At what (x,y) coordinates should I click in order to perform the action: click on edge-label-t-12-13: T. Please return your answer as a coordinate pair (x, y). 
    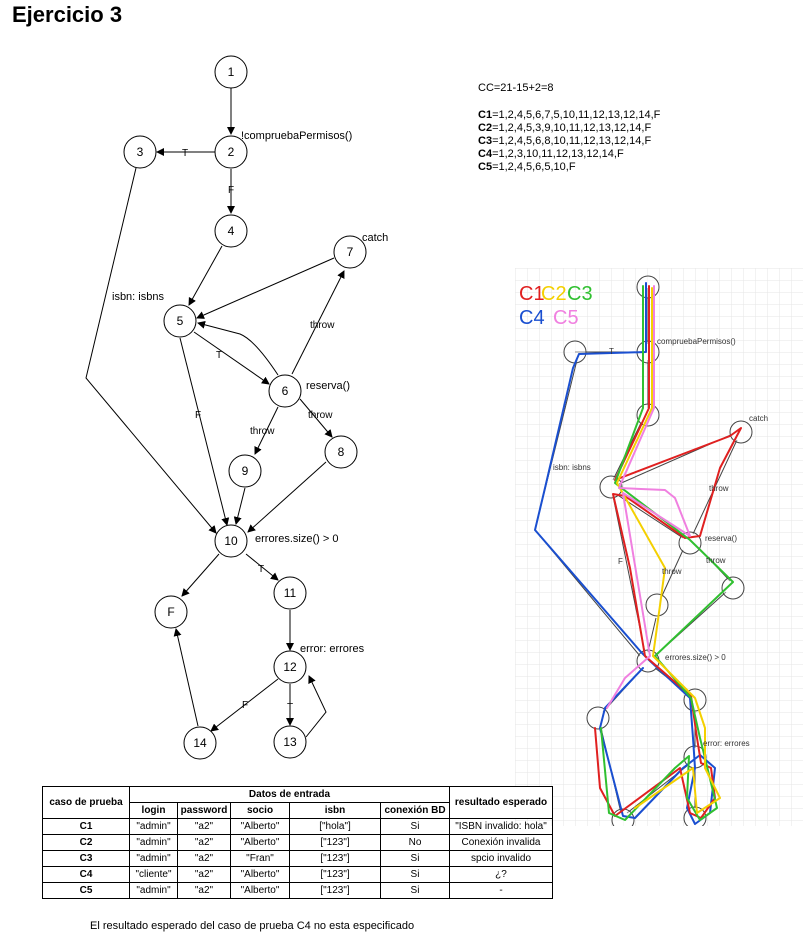
    Looking at the image, I should click on (290, 707).